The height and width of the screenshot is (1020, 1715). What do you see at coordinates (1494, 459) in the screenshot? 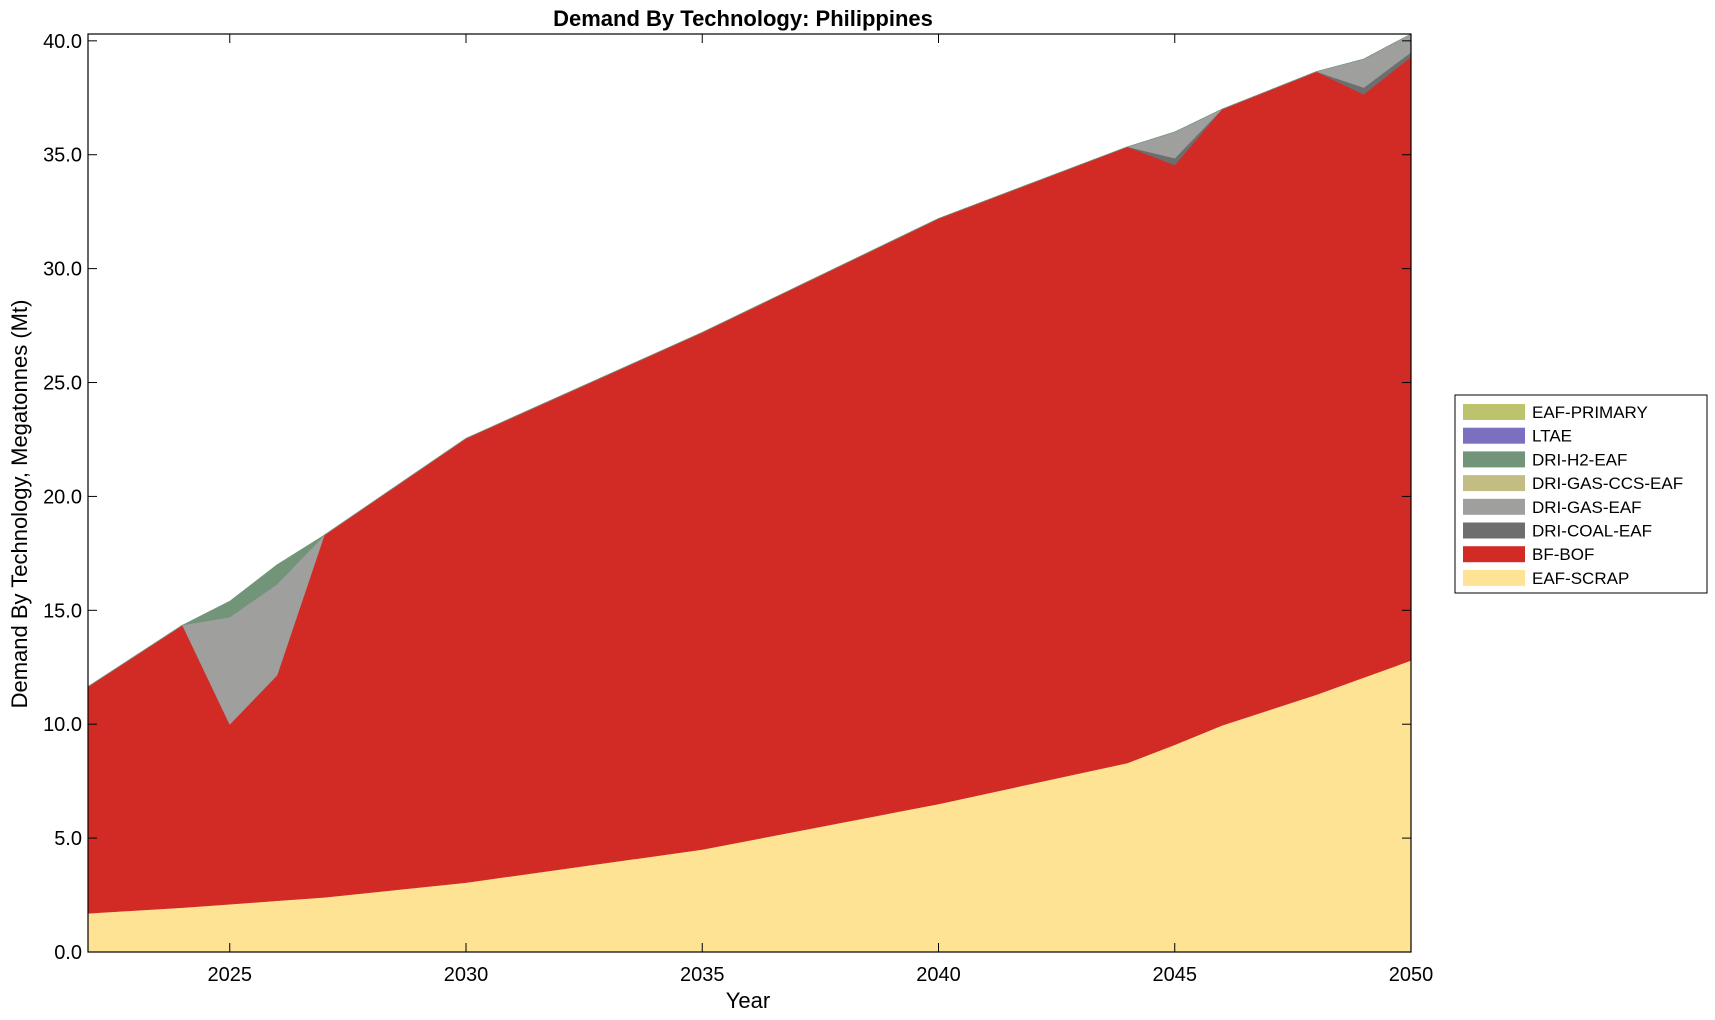
I see `legend-swatch-dri-h2-eaf` at bounding box center [1494, 459].